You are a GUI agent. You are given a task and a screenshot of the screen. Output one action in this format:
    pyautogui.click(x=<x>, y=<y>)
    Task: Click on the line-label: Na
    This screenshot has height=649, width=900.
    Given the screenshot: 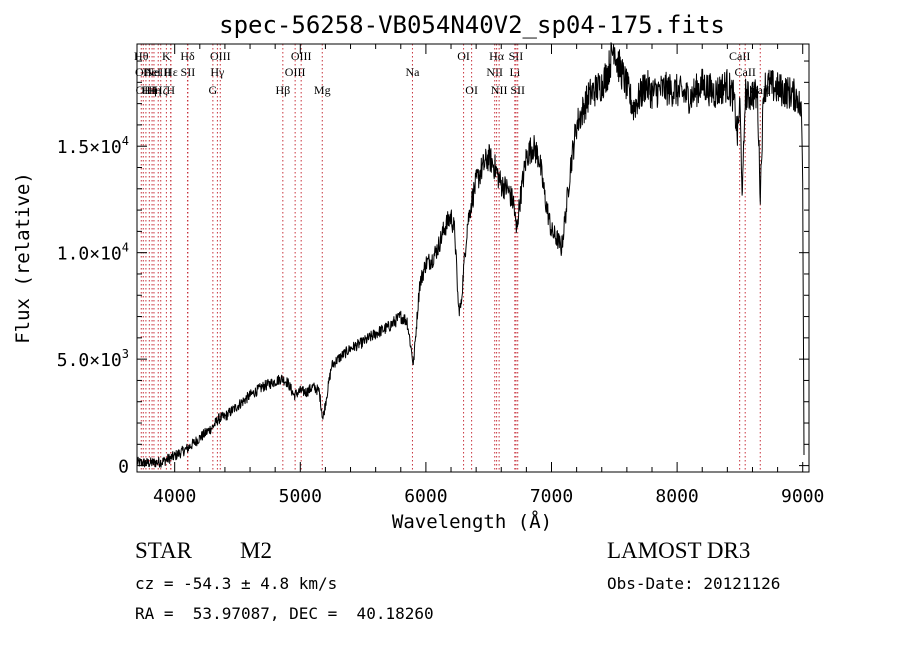 What is the action you would take?
    pyautogui.click(x=412, y=72)
    